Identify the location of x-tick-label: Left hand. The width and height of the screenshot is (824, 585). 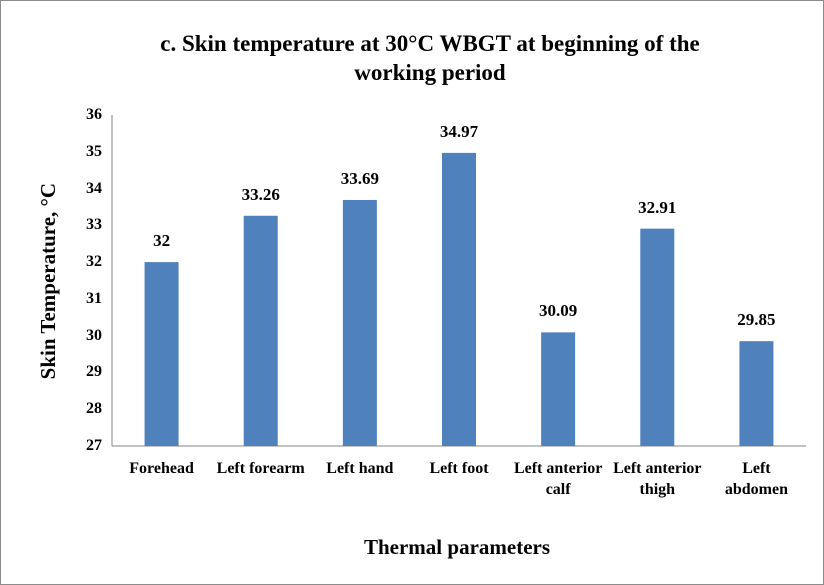
(360, 468).